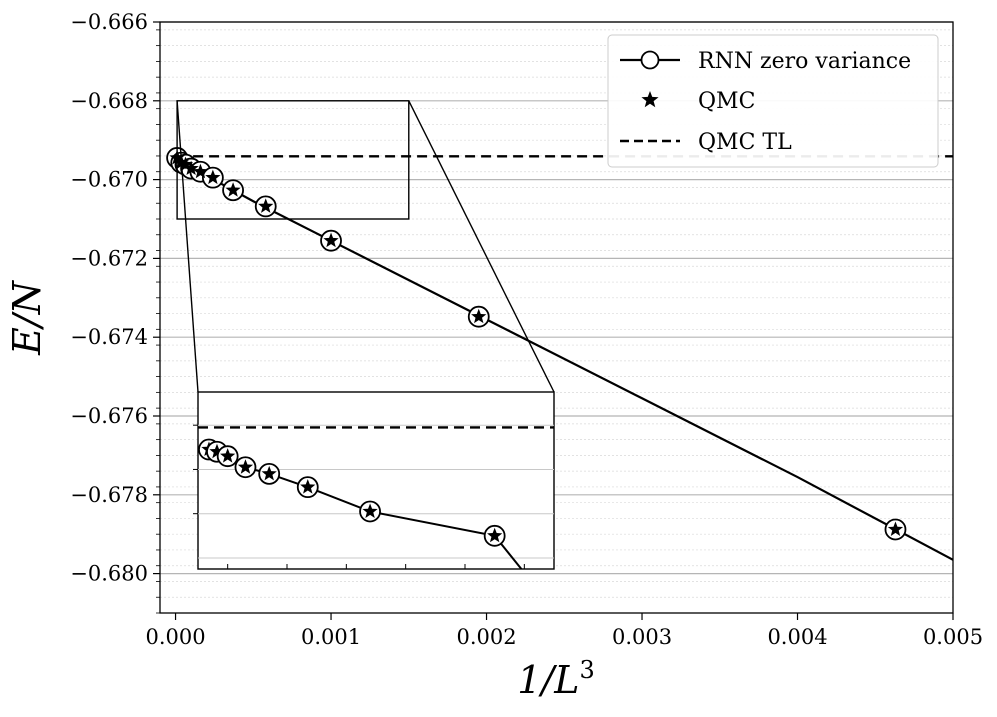 This screenshot has width=997, height=717. I want to click on zoom-connector-right, so click(481, 246).